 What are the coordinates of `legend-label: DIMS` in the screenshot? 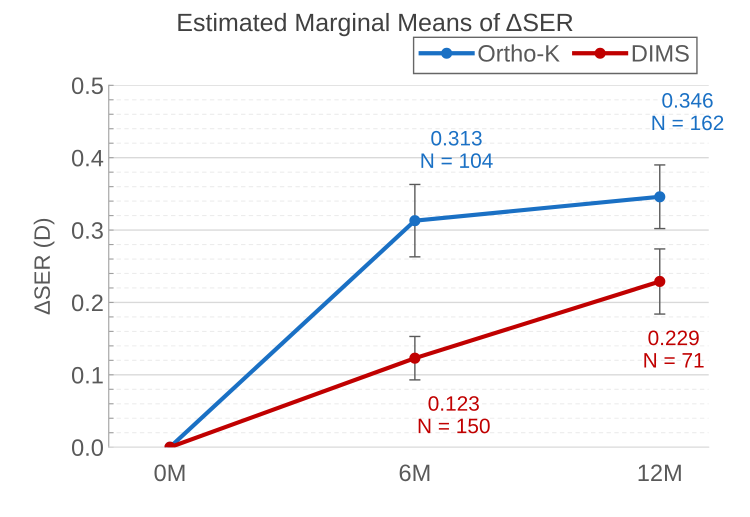 It's located at (660, 53).